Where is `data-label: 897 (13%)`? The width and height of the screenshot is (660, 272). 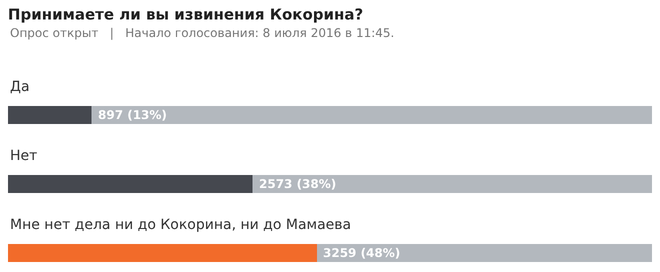 data-label: 897 (13%) is located at coordinates (132, 115).